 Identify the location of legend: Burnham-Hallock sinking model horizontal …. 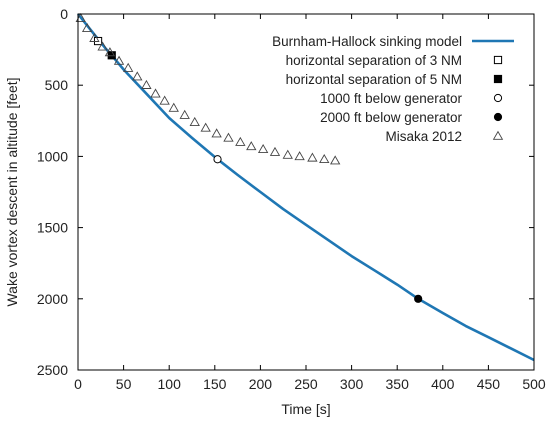
(393, 89).